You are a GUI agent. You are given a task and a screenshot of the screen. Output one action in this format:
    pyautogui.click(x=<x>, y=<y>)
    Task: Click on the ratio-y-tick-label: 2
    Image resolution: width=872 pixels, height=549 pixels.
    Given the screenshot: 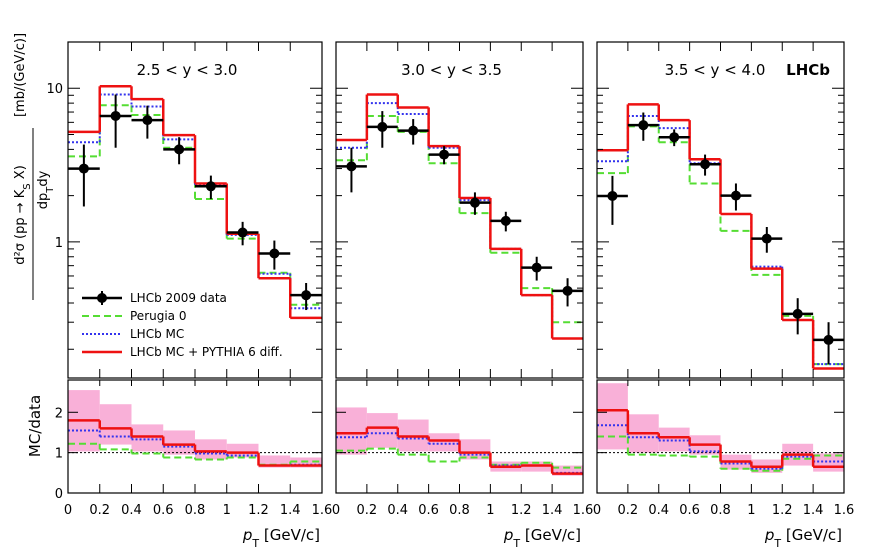 What is the action you would take?
    pyautogui.click(x=59, y=413)
    